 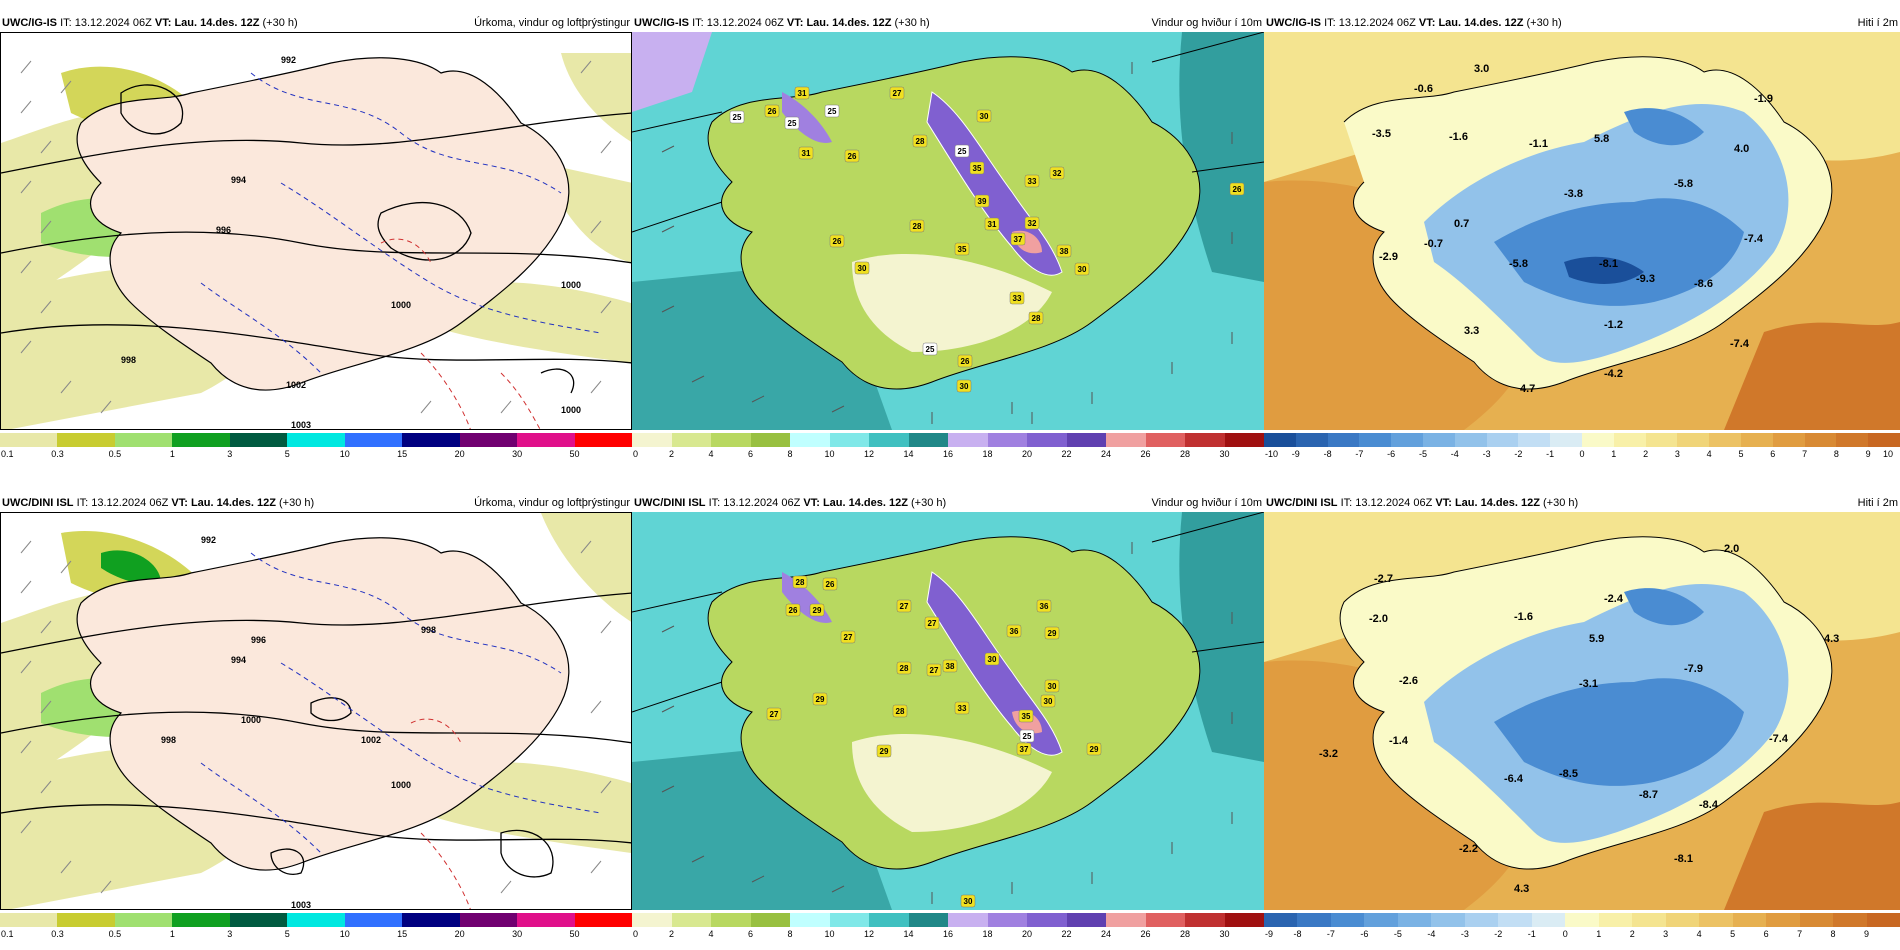 I want to click on colorbar-tick-label: 15, so click(x=402, y=934).